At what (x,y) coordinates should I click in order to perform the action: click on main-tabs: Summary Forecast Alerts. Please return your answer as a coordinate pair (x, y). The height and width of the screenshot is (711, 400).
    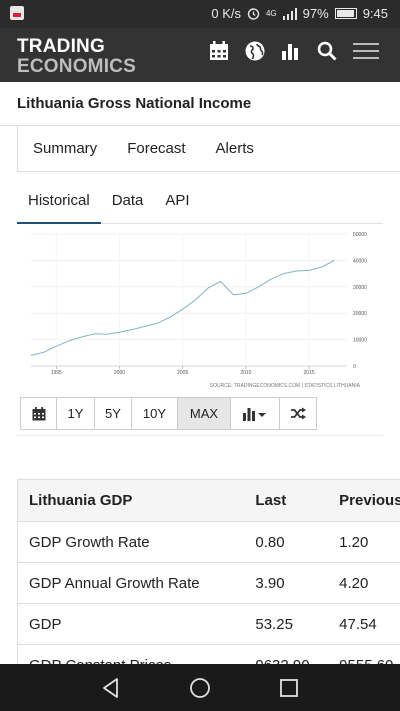
    Looking at the image, I should click on (208, 149).